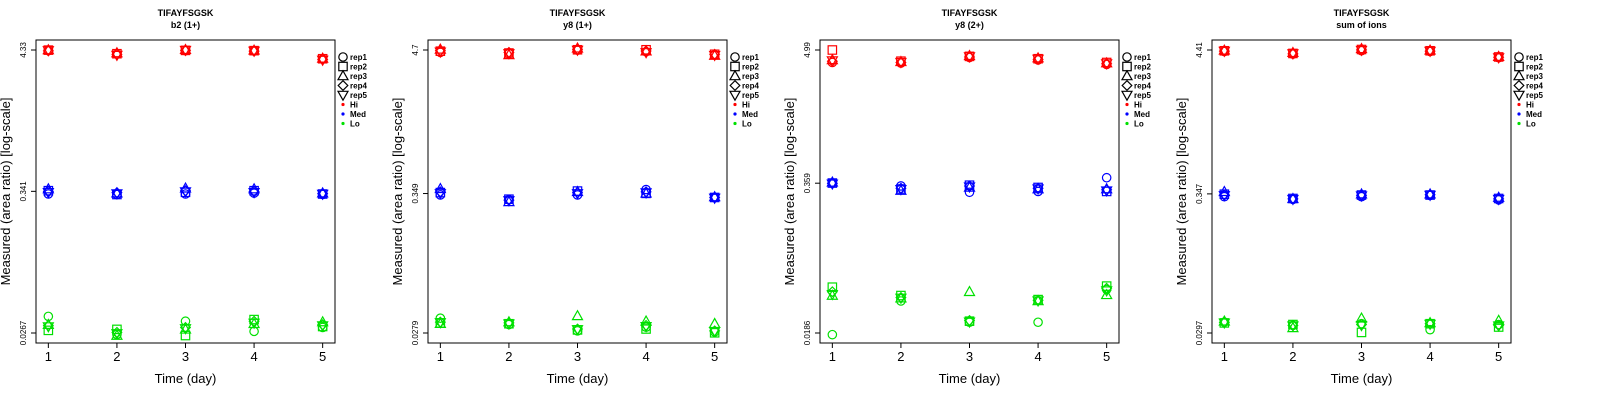 The image size is (1600, 405). Describe the element at coordinates (1199, 332) in the screenshot. I see `y-tick-label: 0.0297` at that location.